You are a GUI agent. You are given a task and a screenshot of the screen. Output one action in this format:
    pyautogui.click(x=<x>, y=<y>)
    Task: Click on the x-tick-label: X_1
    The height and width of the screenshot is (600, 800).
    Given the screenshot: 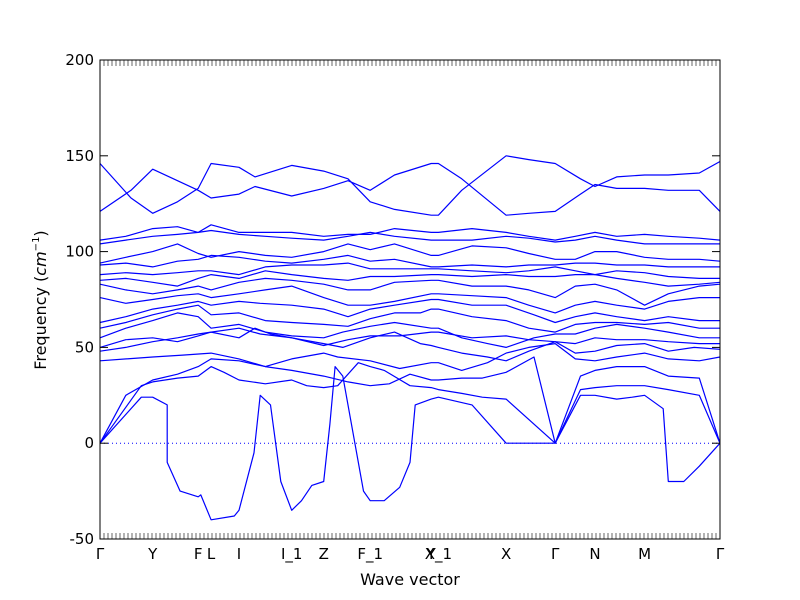 What is the action you would take?
    pyautogui.click(x=438, y=554)
    